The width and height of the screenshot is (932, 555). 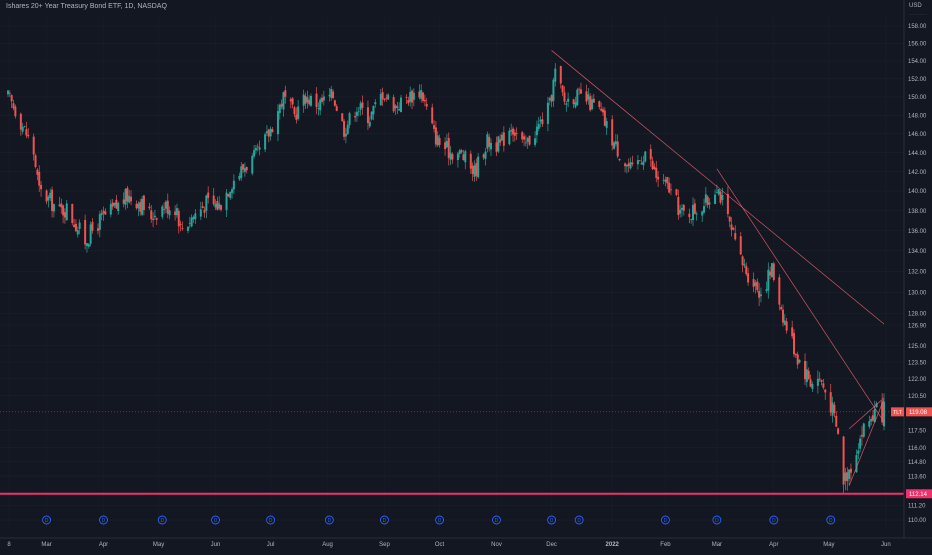 I want to click on y-tick-label: 152.00, so click(x=917, y=80).